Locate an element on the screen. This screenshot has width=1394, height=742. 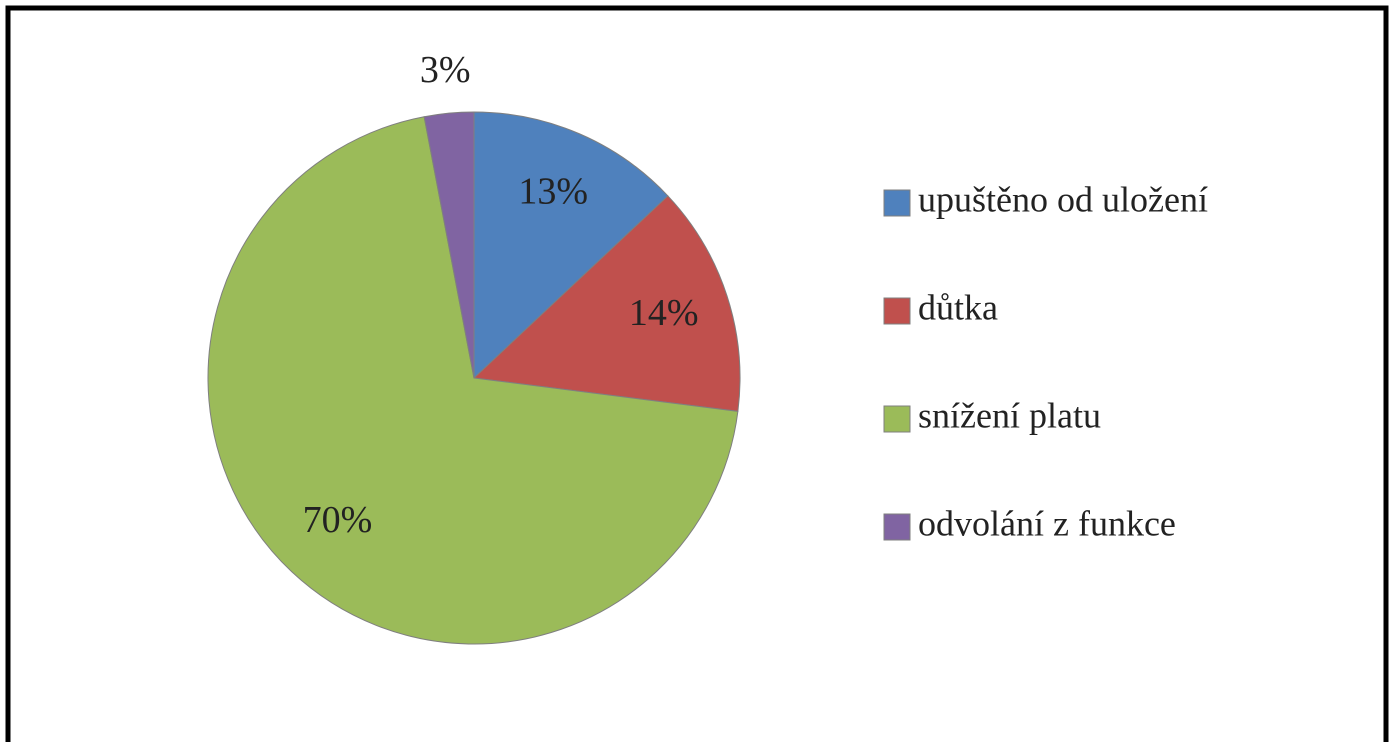
data-label: 13% is located at coordinates (553, 192).